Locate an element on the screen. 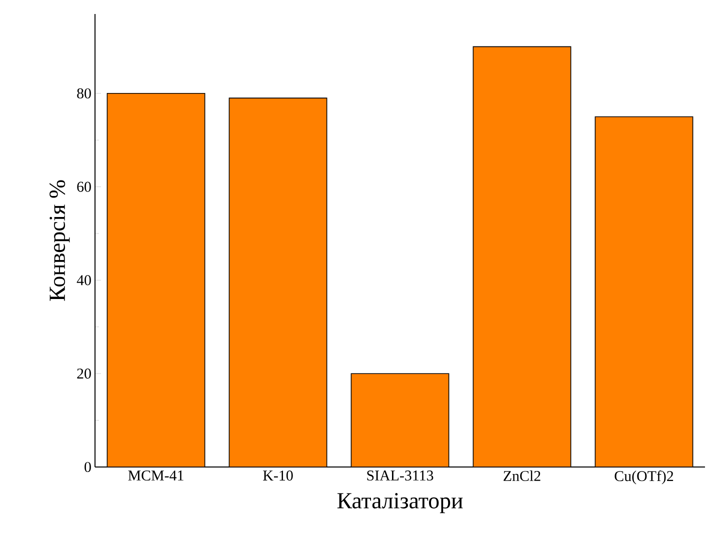  y-tick-label: 40 is located at coordinates (83, 280).